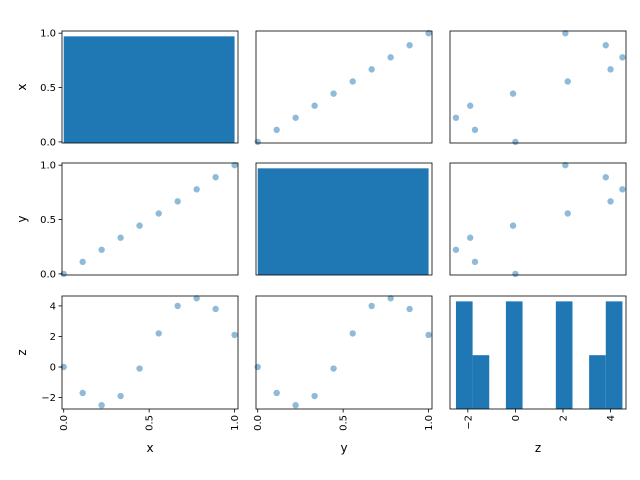  I want to click on ylabel-z: z, so click(22, 352).